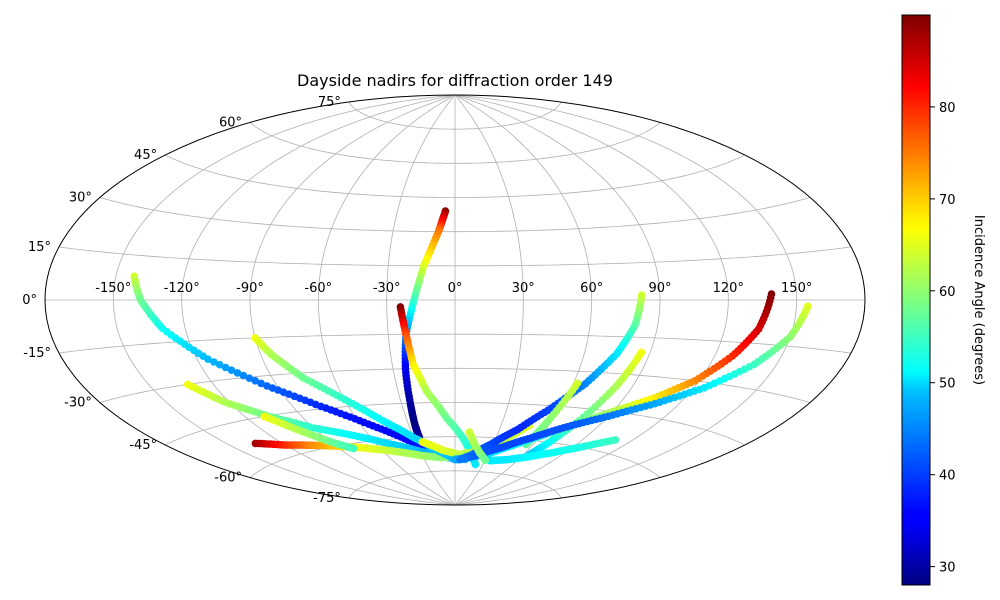 The image size is (1000, 600). Describe the element at coordinates (947, 476) in the screenshot. I see `colorbar-tick-label: 40` at that location.